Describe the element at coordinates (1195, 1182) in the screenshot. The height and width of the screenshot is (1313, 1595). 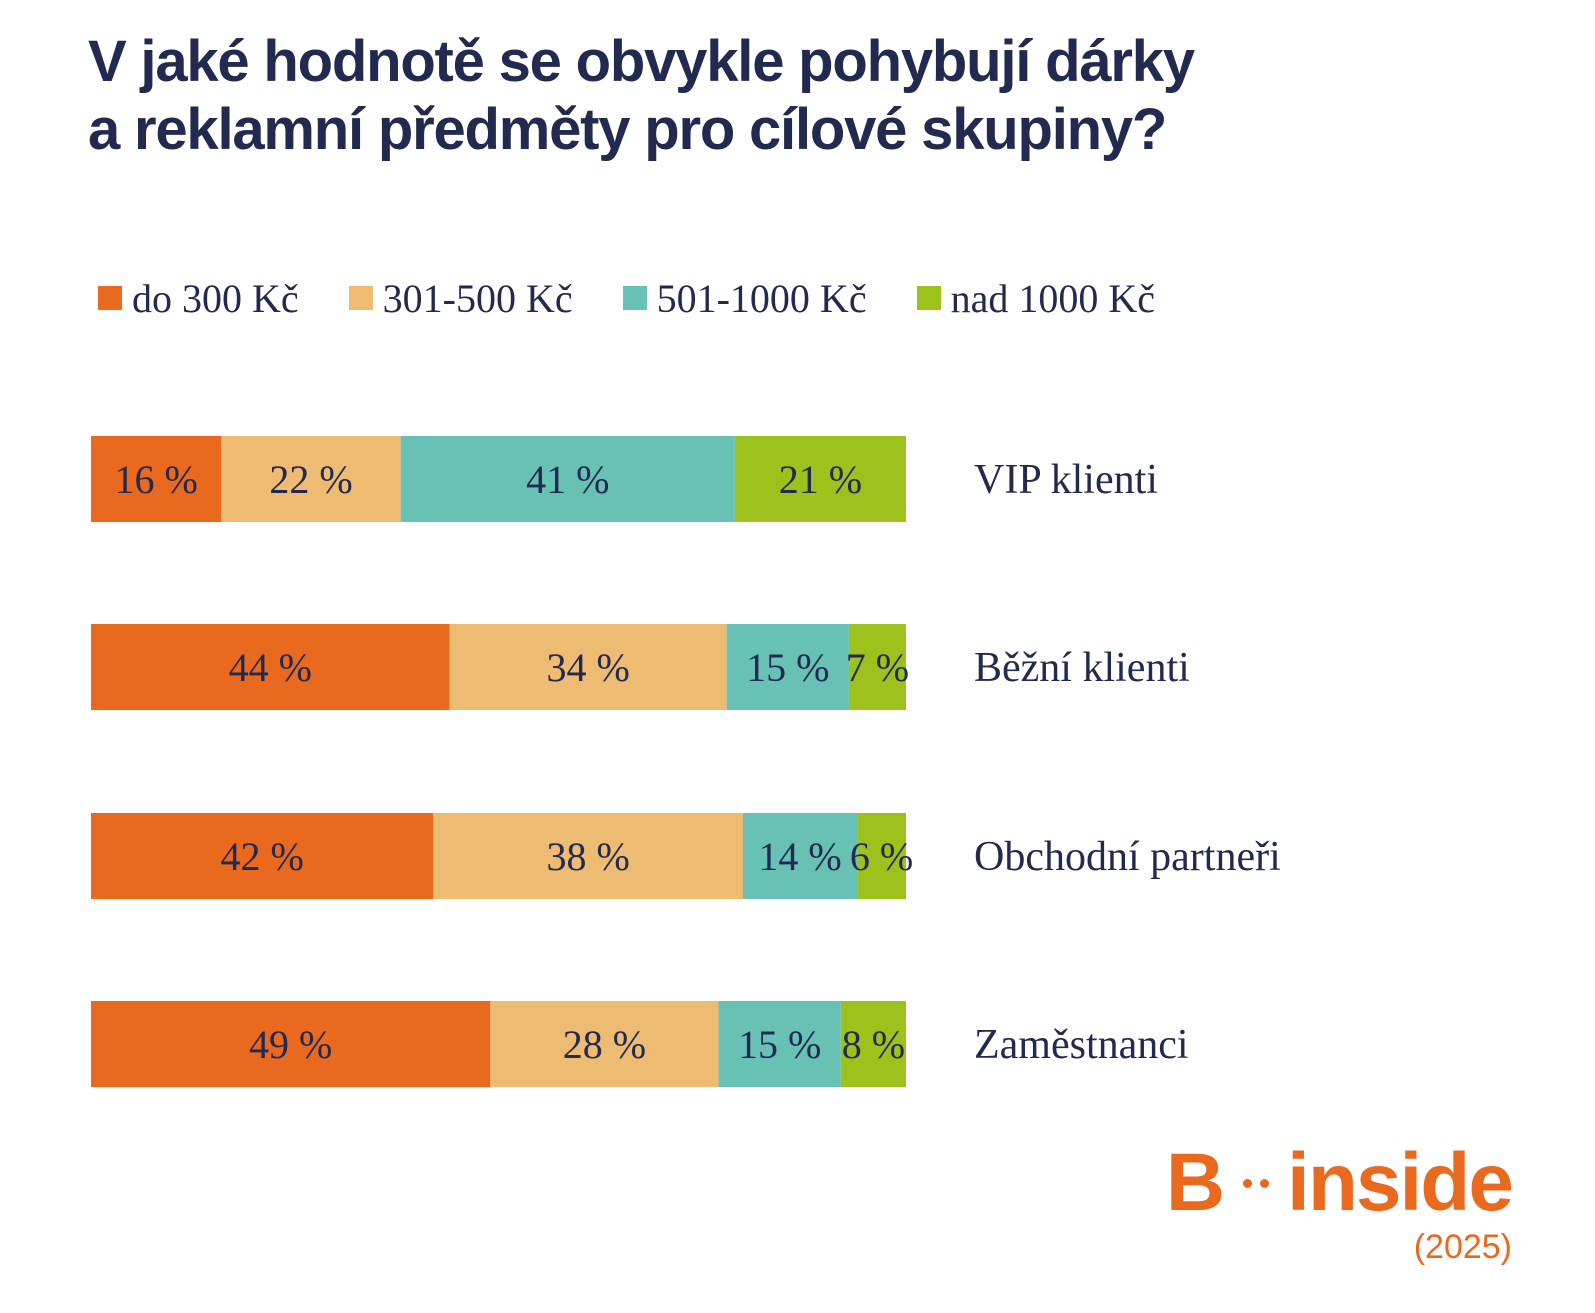
I see `brand-logo-letter: B` at that location.